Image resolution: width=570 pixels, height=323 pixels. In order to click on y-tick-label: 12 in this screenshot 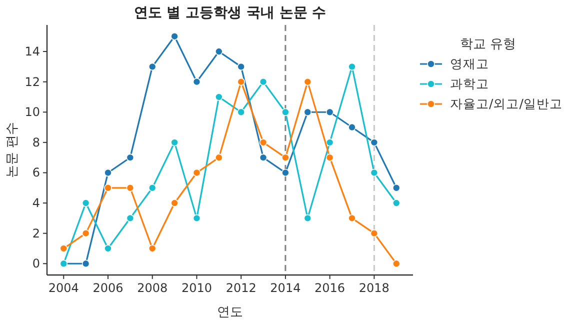, I will do `click(32, 81)`.